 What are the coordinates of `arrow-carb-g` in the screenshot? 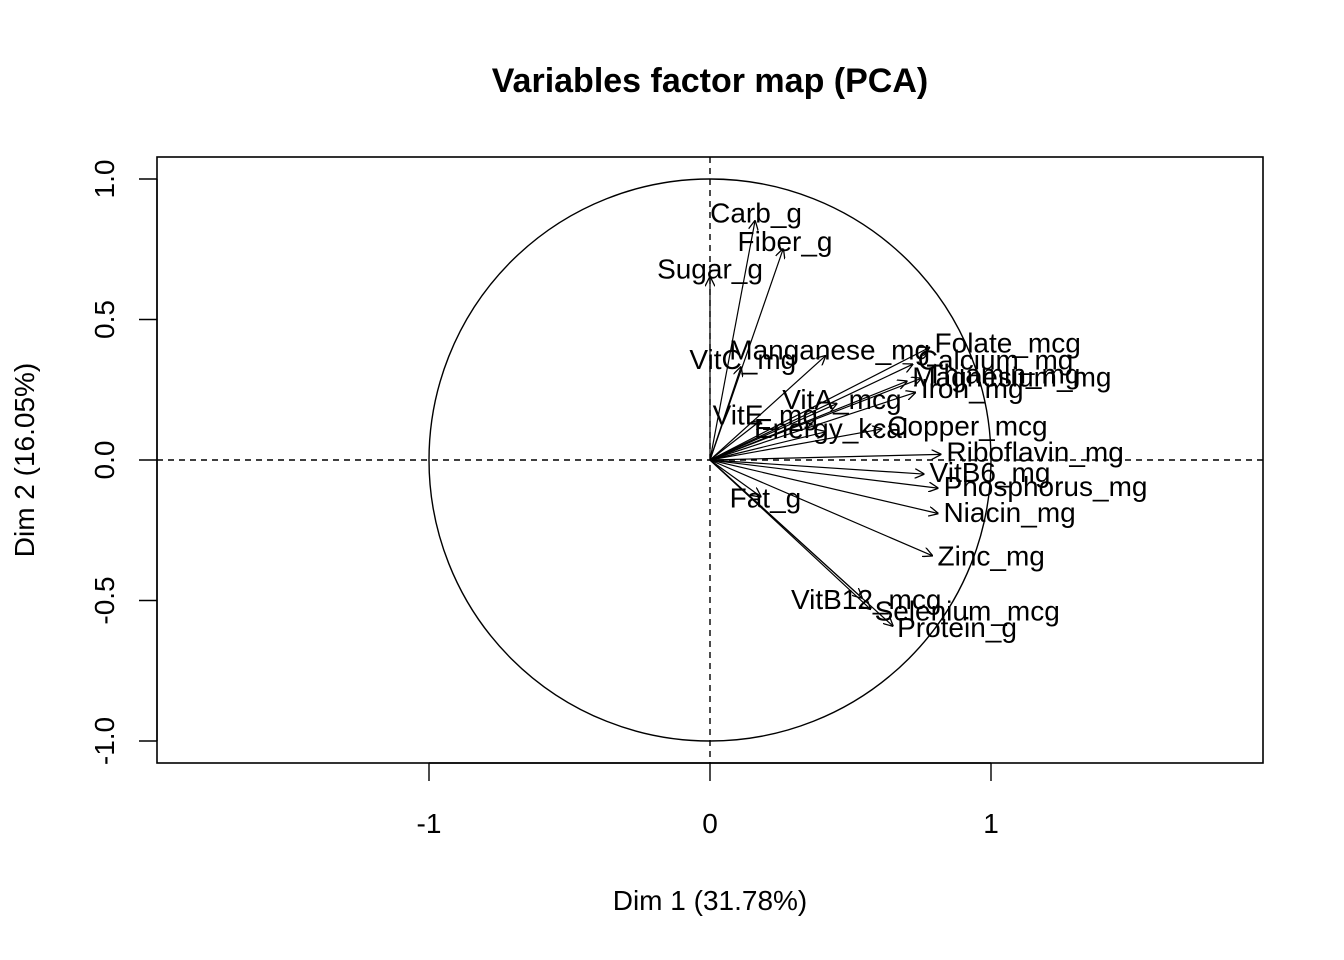 It's located at (732, 341).